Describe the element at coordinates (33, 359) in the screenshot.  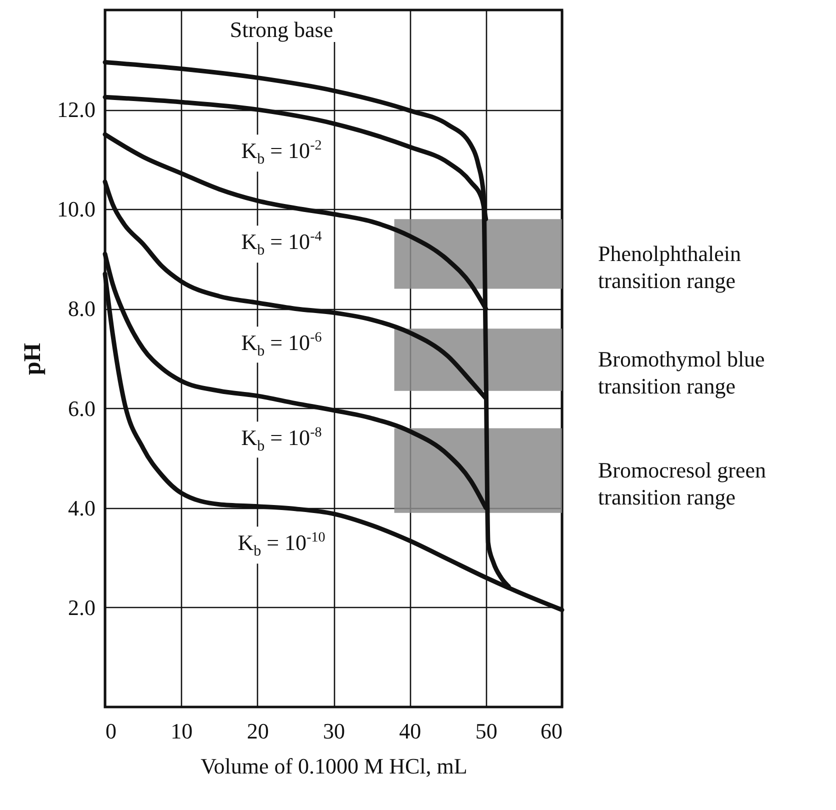
I see `y-axis-title: pH` at that location.